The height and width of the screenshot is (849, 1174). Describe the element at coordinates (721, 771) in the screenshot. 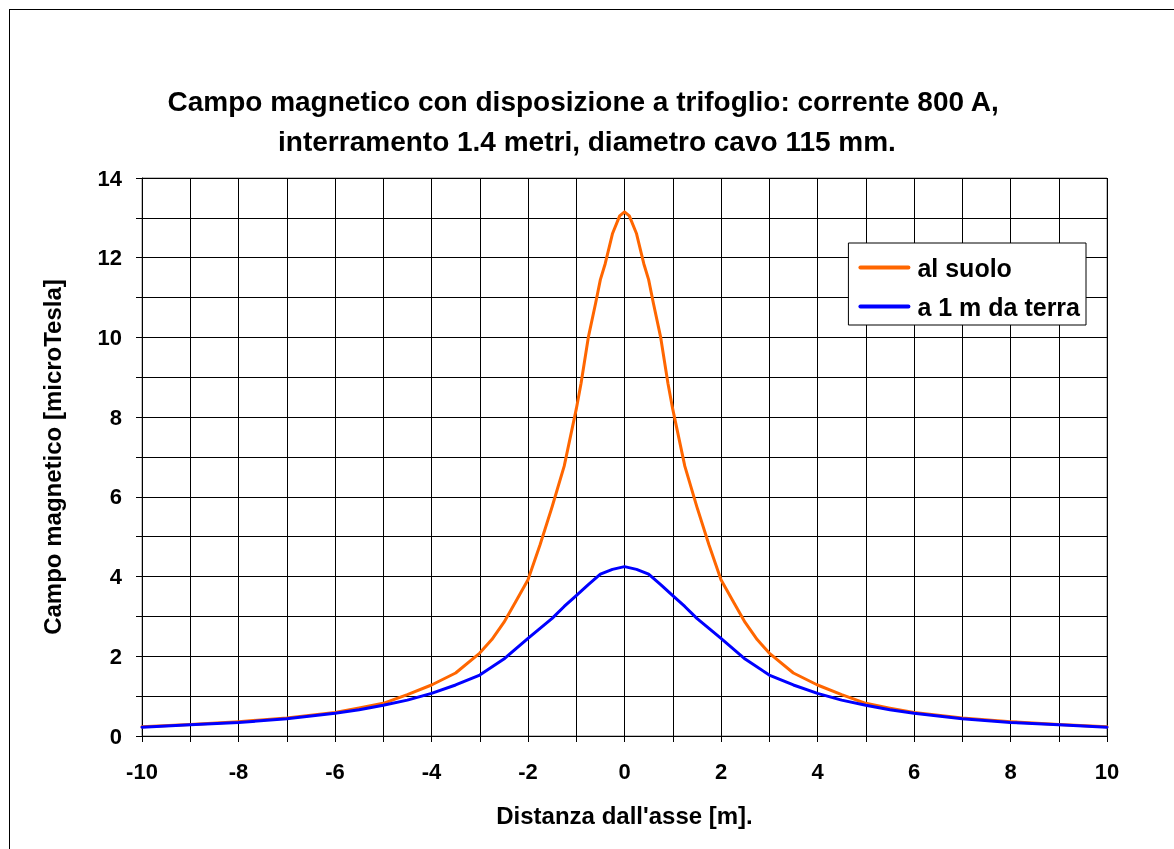

I see `x-tick-label: 2` at that location.